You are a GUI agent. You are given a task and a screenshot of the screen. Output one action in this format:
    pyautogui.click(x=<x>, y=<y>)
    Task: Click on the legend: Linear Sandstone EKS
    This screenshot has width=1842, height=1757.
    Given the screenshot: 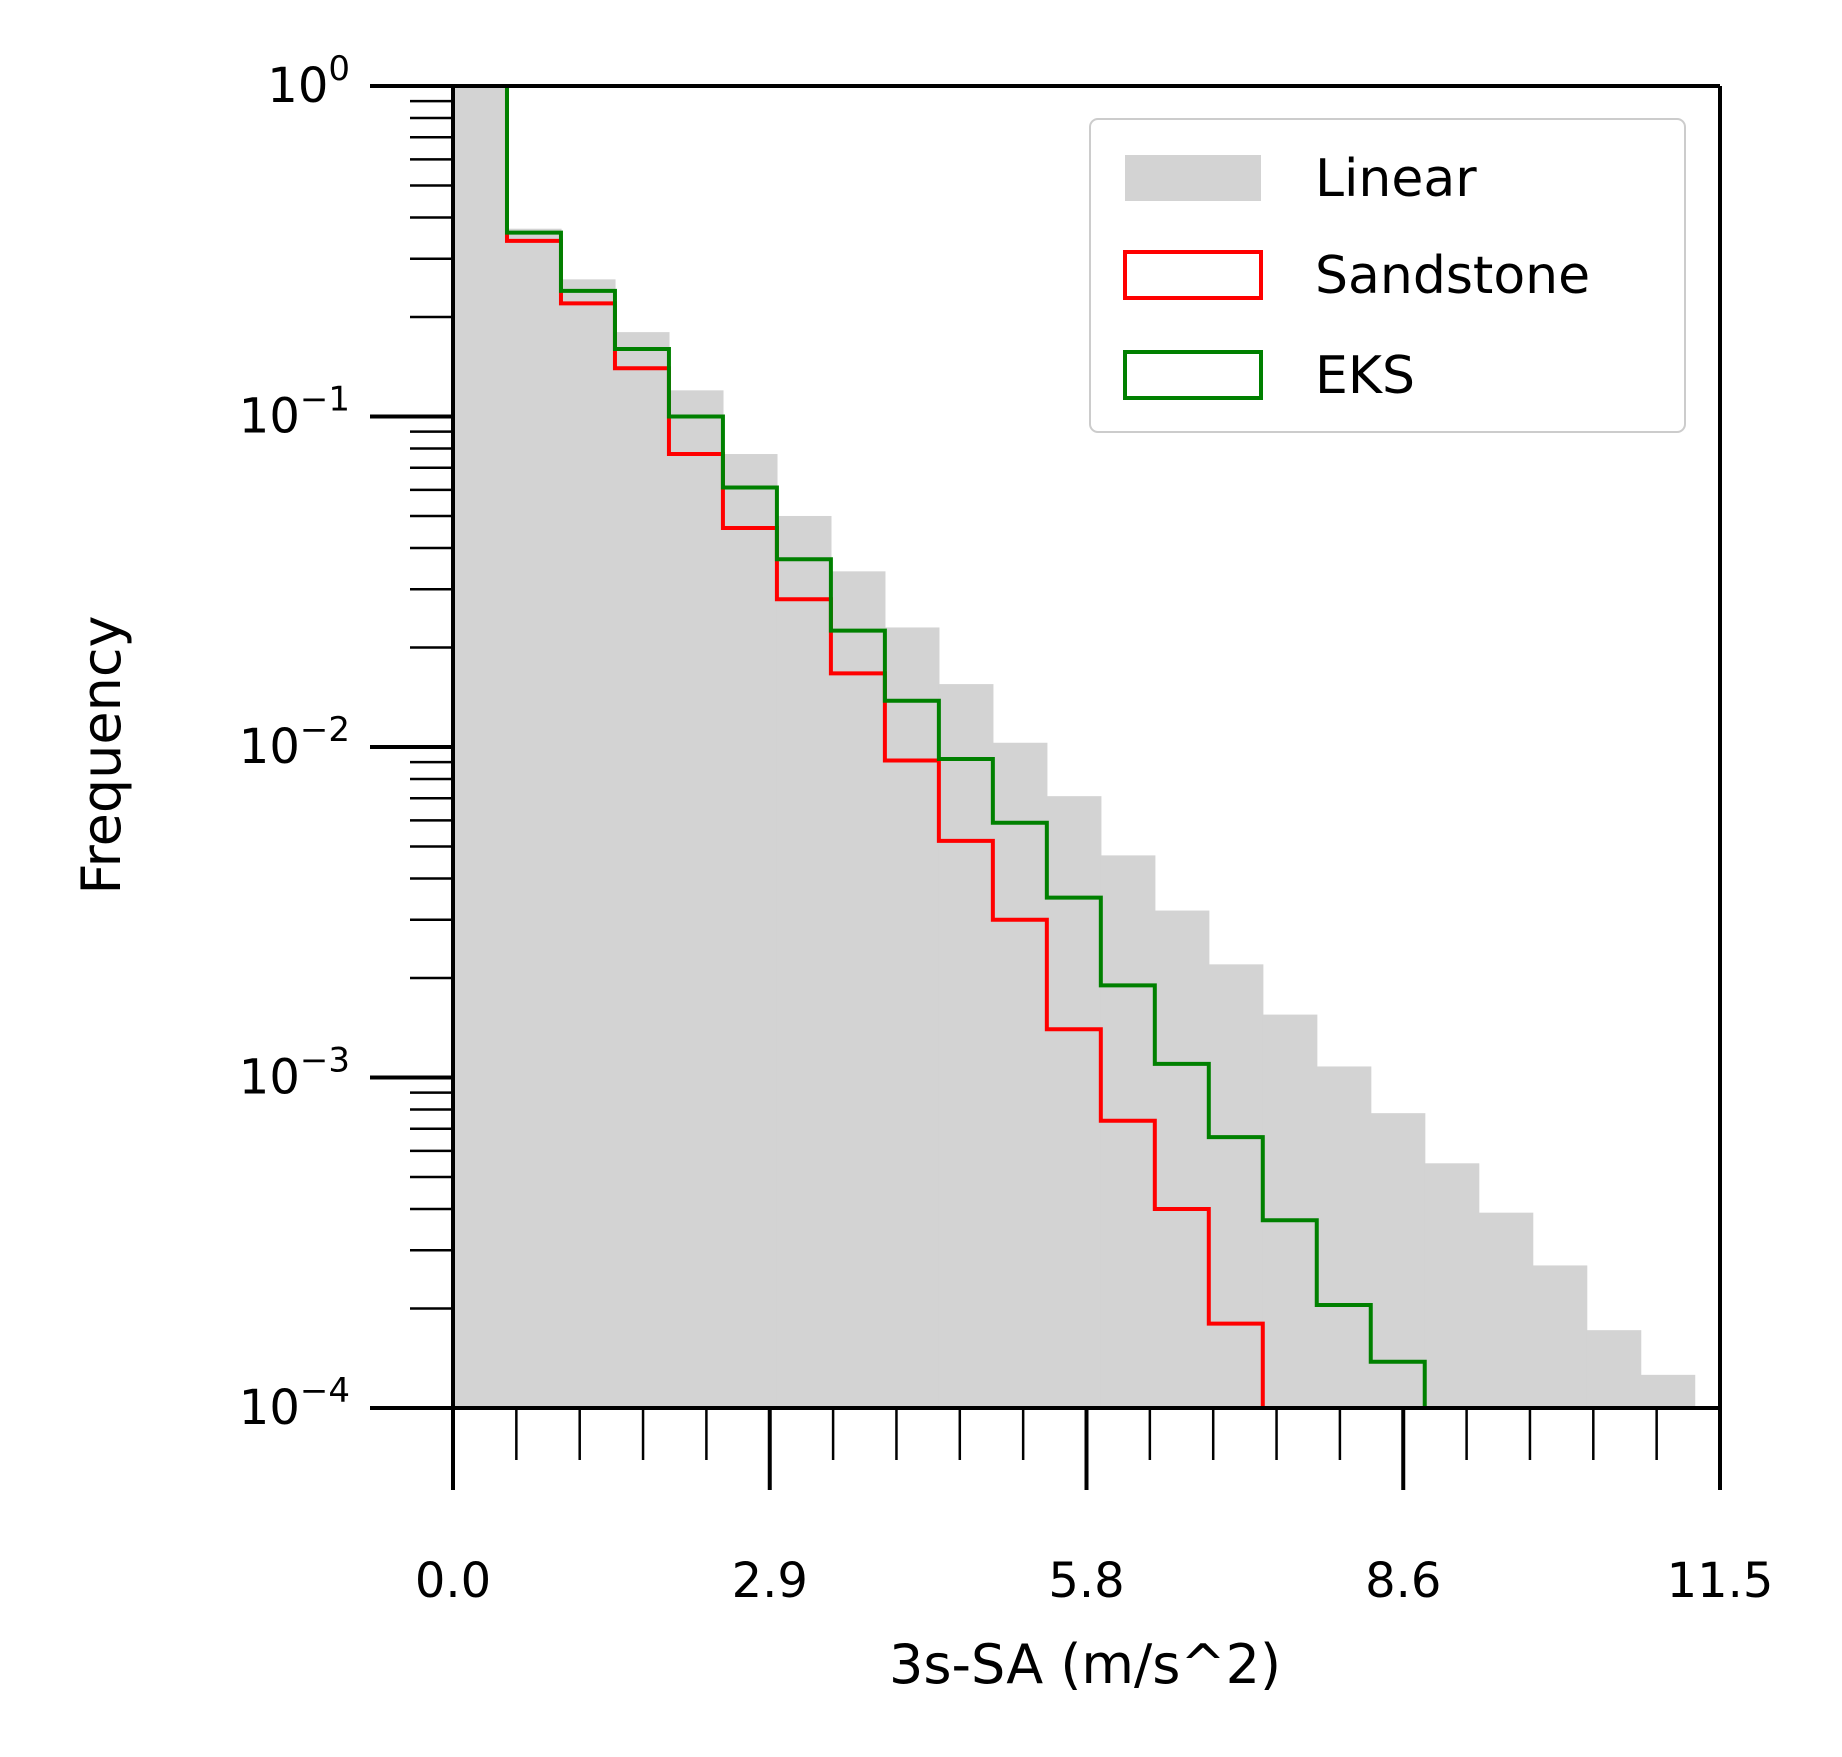 What is the action you would take?
    pyautogui.click(x=1387, y=275)
    